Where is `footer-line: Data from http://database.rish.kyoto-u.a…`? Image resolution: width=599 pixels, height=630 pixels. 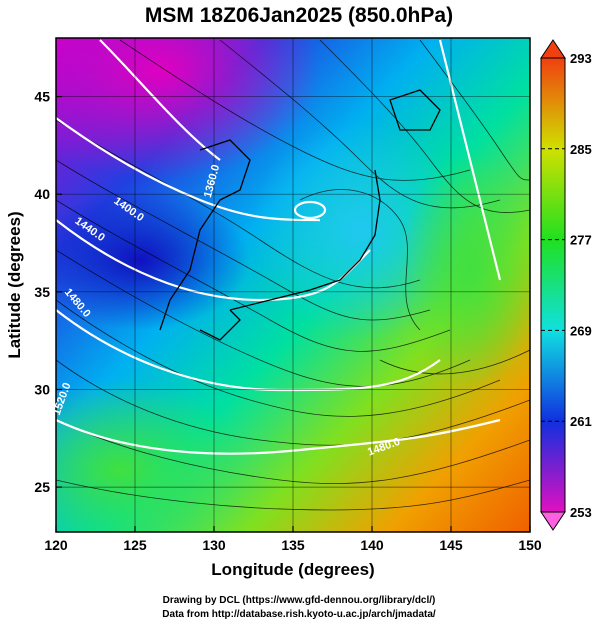
footer-line: Data from http://database.rish.kyoto-u.a… is located at coordinates (299, 614).